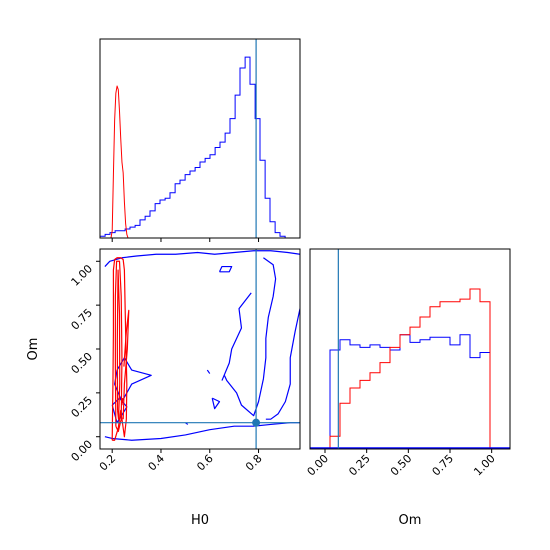 Image resolution: width=550 pixels, height=550 pixels. Describe the element at coordinates (200, 520) in the screenshot. I see `x-axis-label-h0: H0` at that location.